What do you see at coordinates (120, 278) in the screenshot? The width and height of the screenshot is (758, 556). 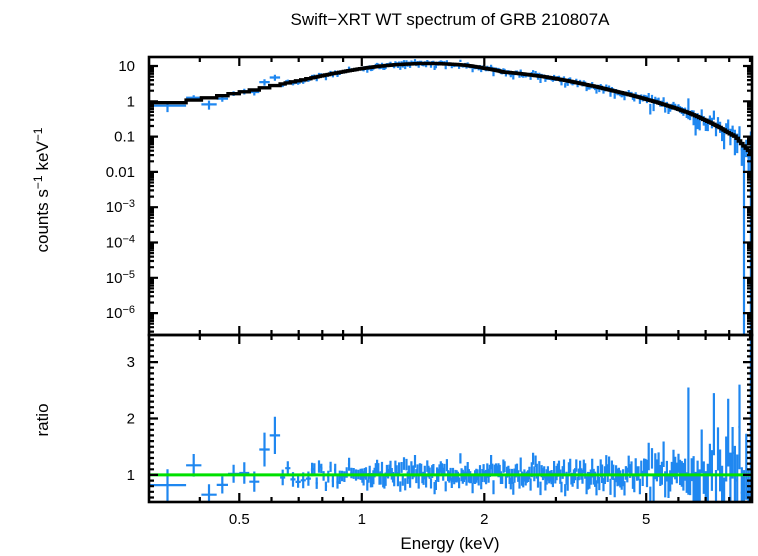 I see `spectrum-y-tick-label: 10⁻⁵` at bounding box center [120, 278].